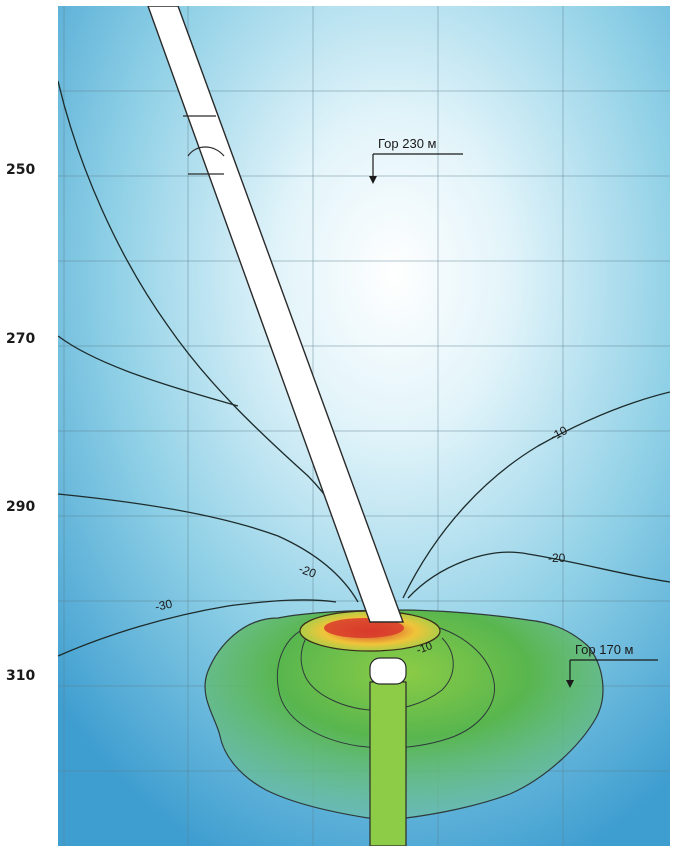  I want to click on depth-axis: 250 270 290 310, so click(29, 425).